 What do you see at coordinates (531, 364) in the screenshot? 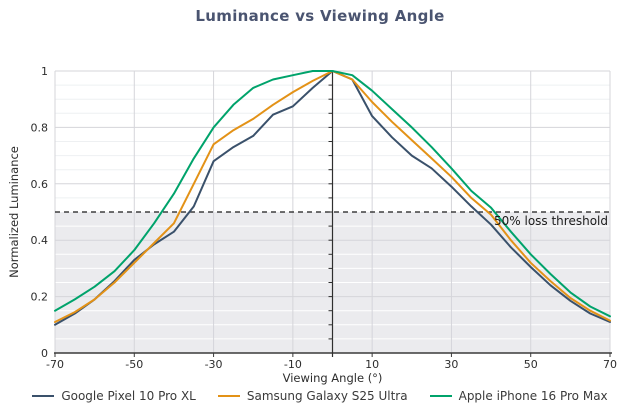
I see `x-tick-label: 50` at bounding box center [531, 364].